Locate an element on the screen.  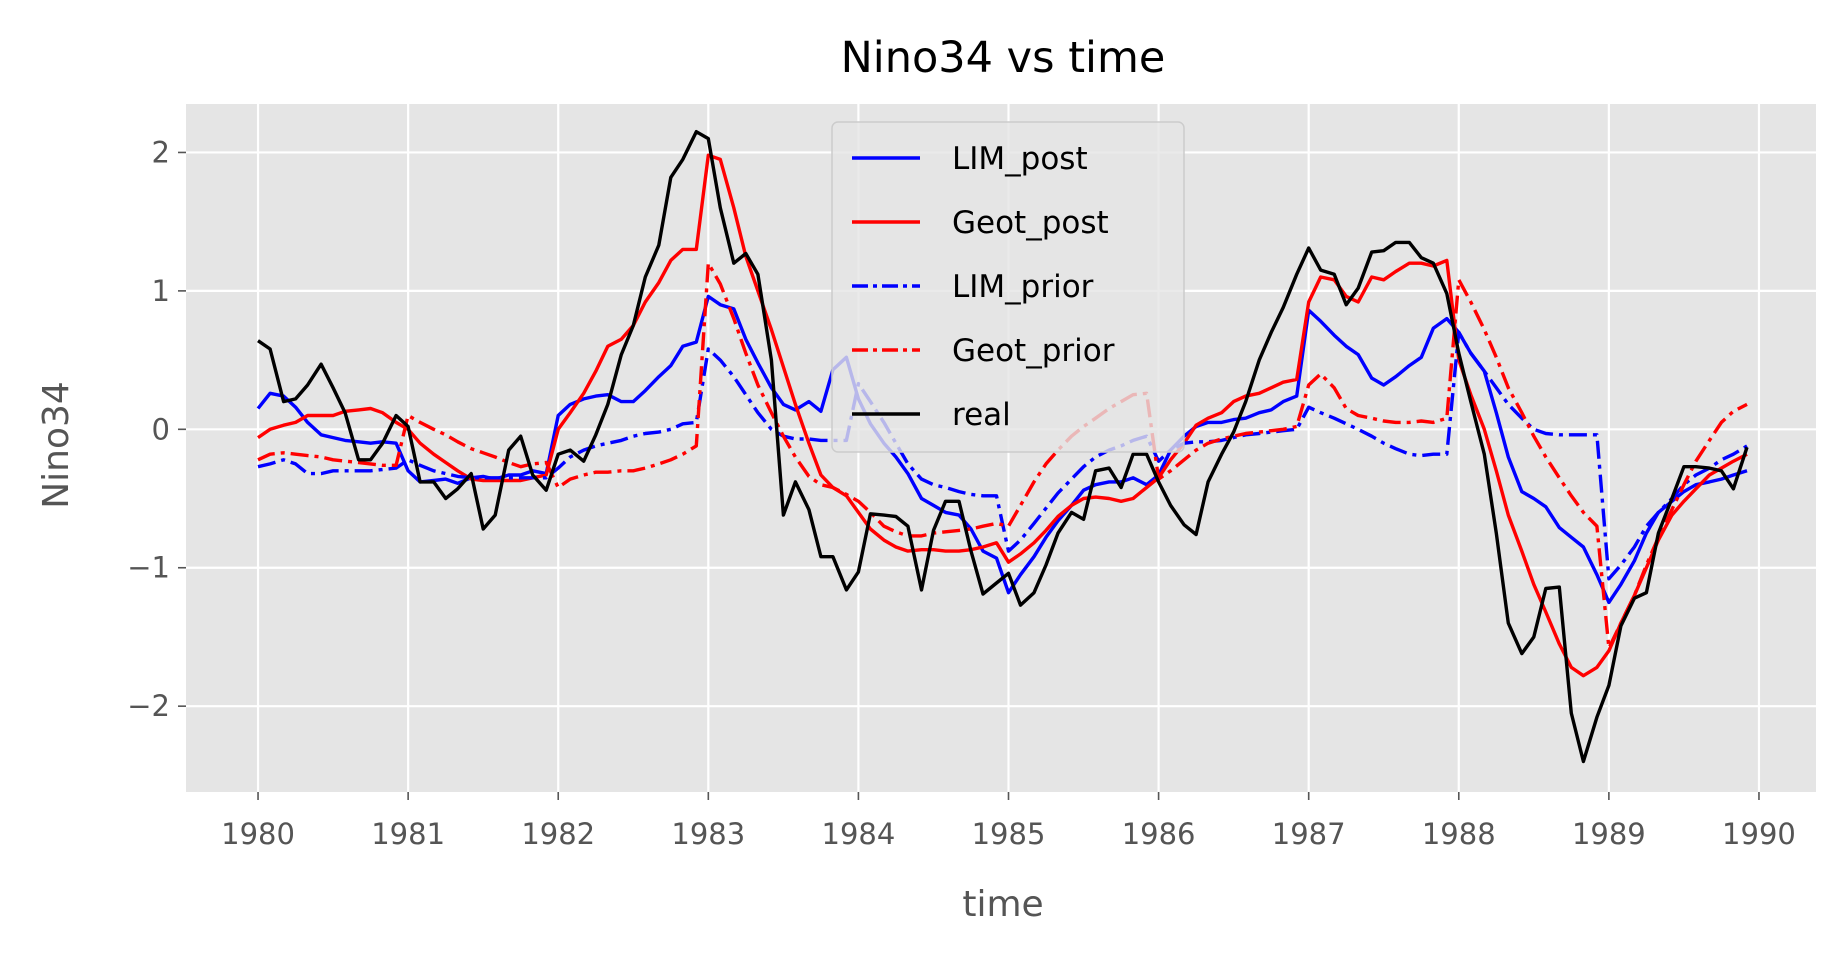
legend-label: real is located at coordinates (981, 415).